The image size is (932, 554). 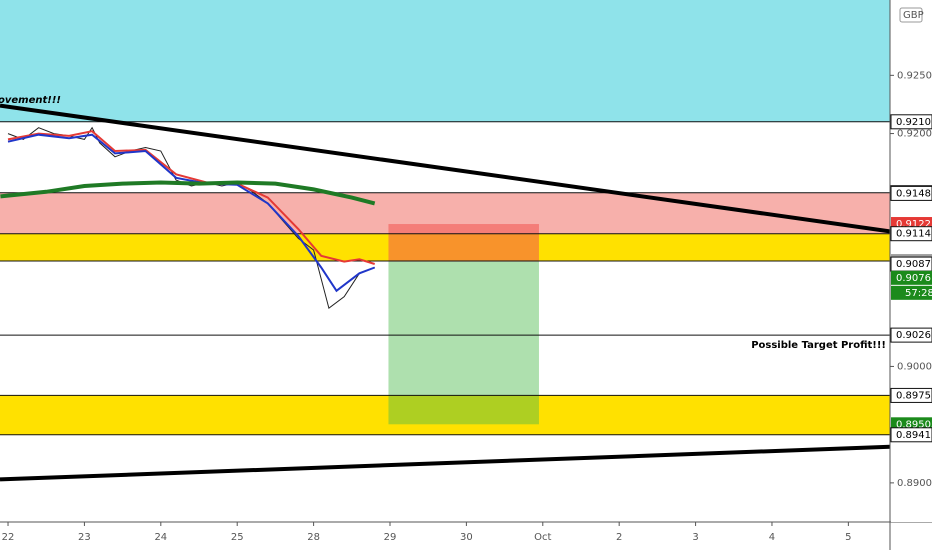 I want to click on x-tick-label: 5, so click(x=848, y=537).